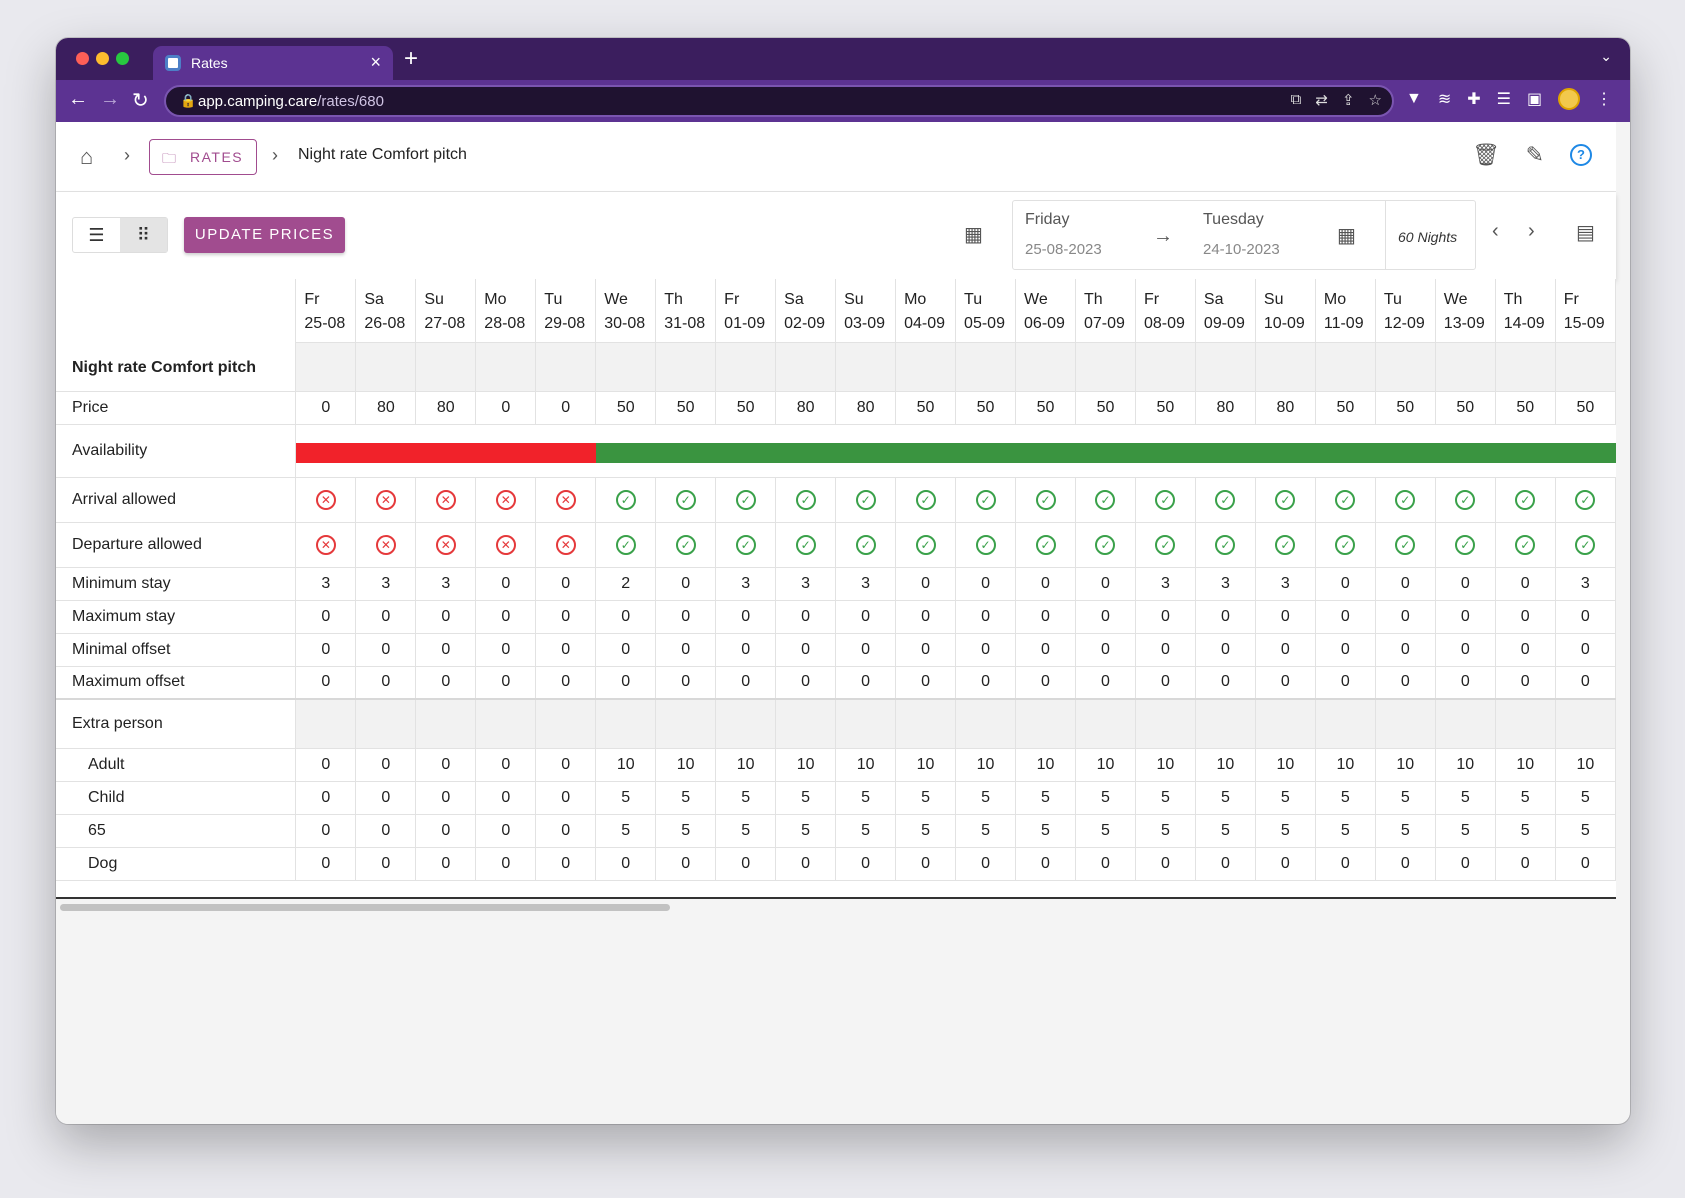 The width and height of the screenshot is (1685, 1198). Describe the element at coordinates (1296, 99) in the screenshot. I see `open-external-icon: ⧉` at that location.